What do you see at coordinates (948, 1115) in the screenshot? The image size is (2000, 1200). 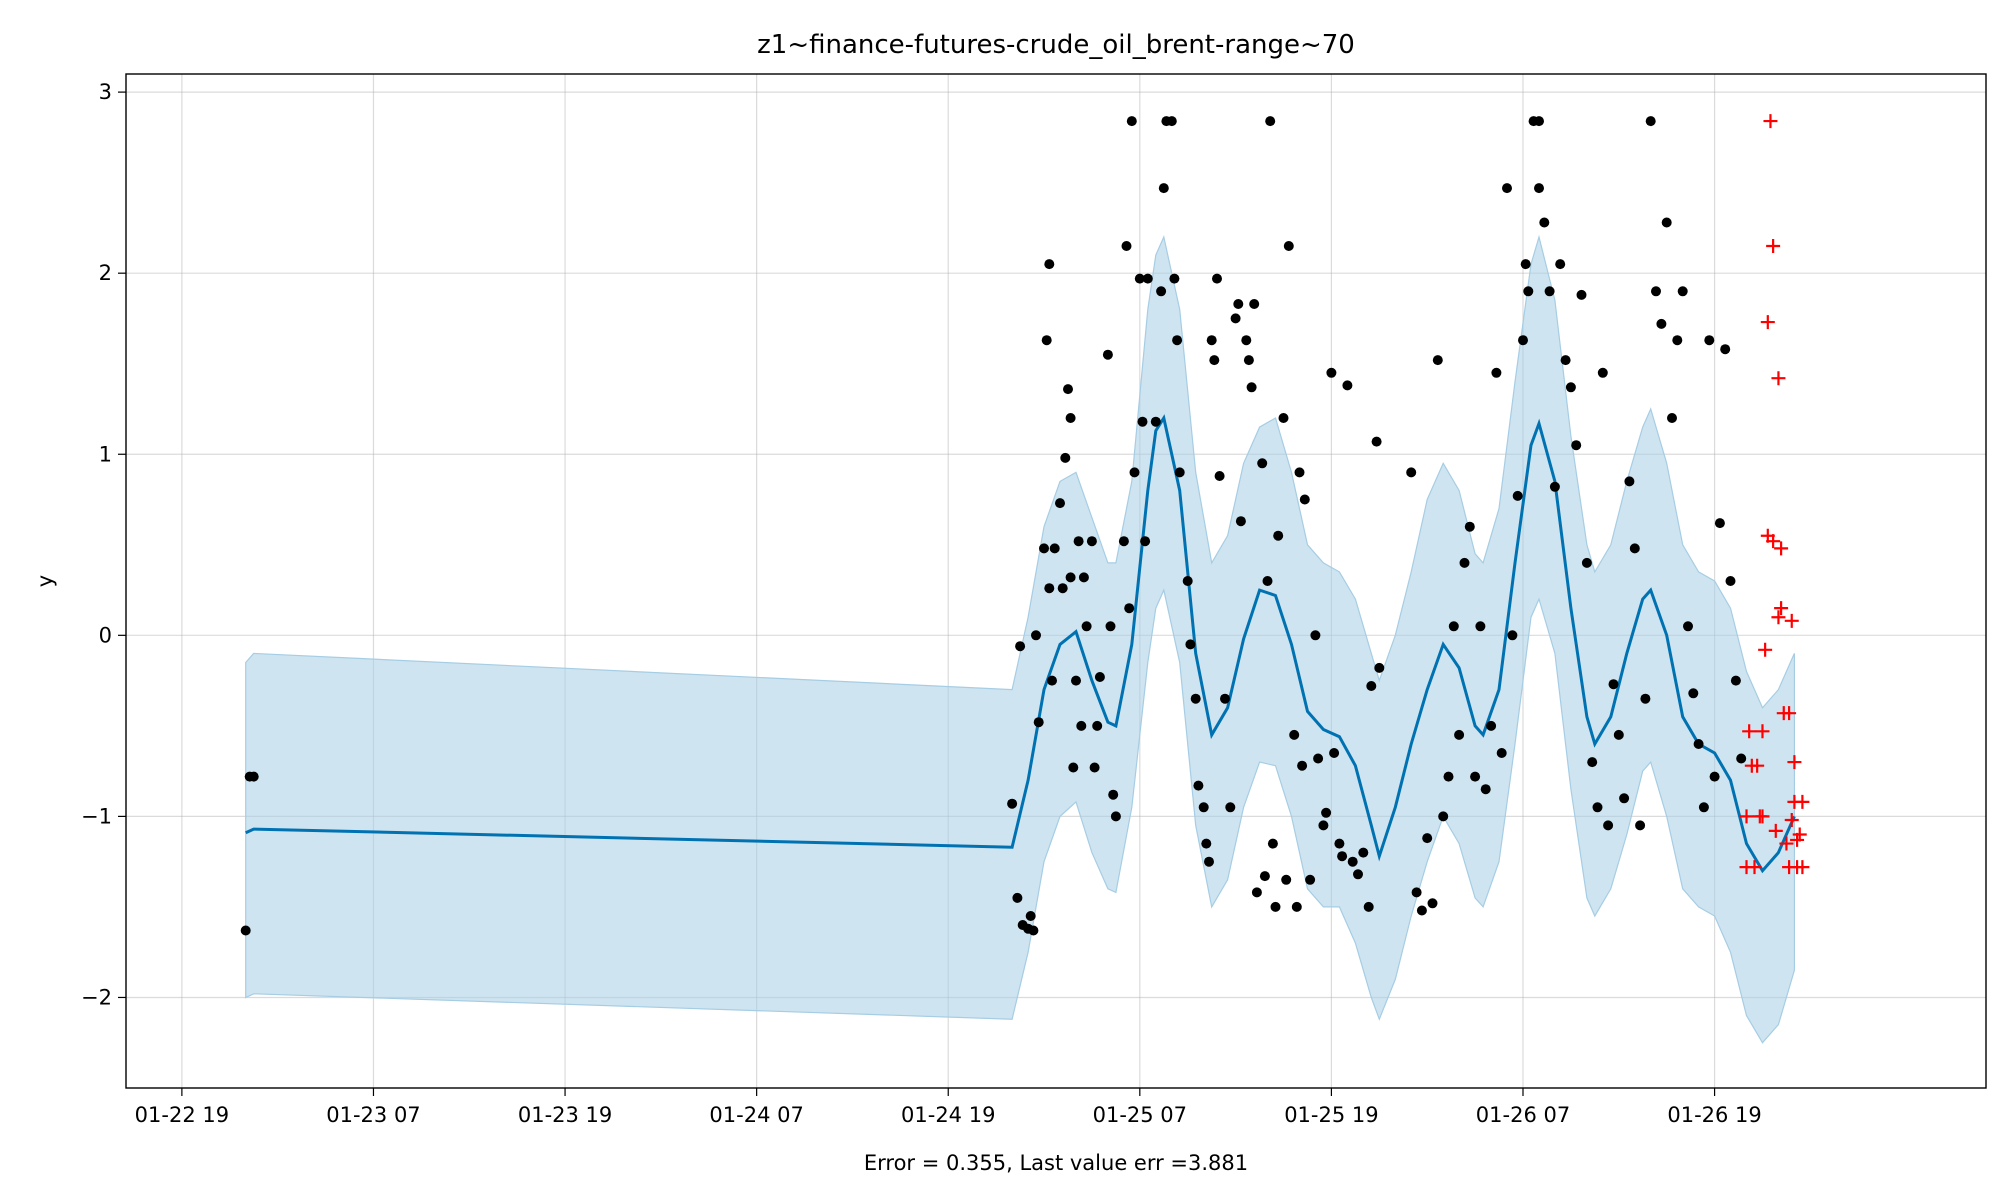 I see `x-tick-label: 01-24 19` at bounding box center [948, 1115].